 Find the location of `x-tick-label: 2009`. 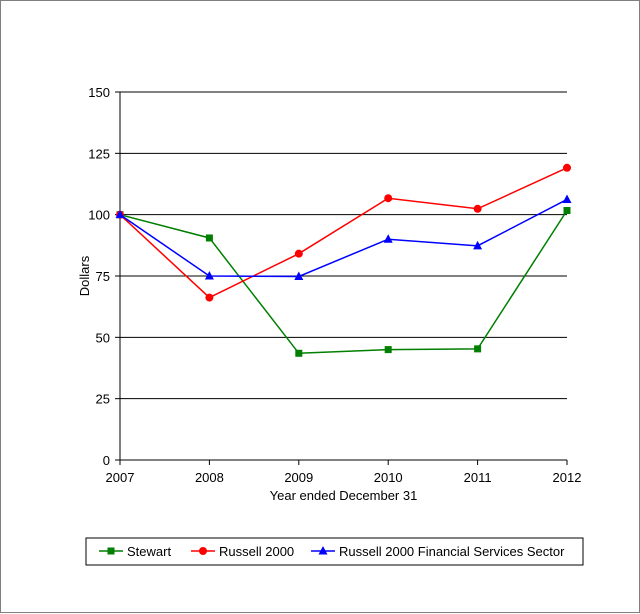

x-tick-label: 2009 is located at coordinates (298, 477).